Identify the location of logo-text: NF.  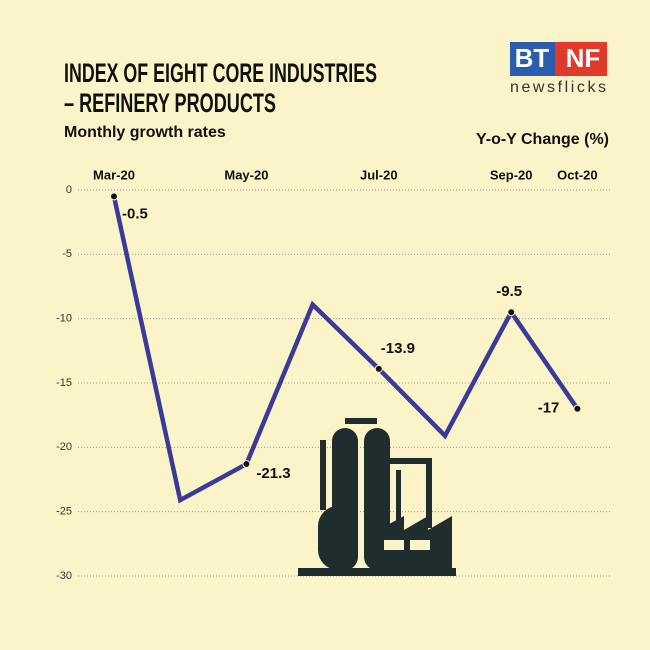
(583, 58).